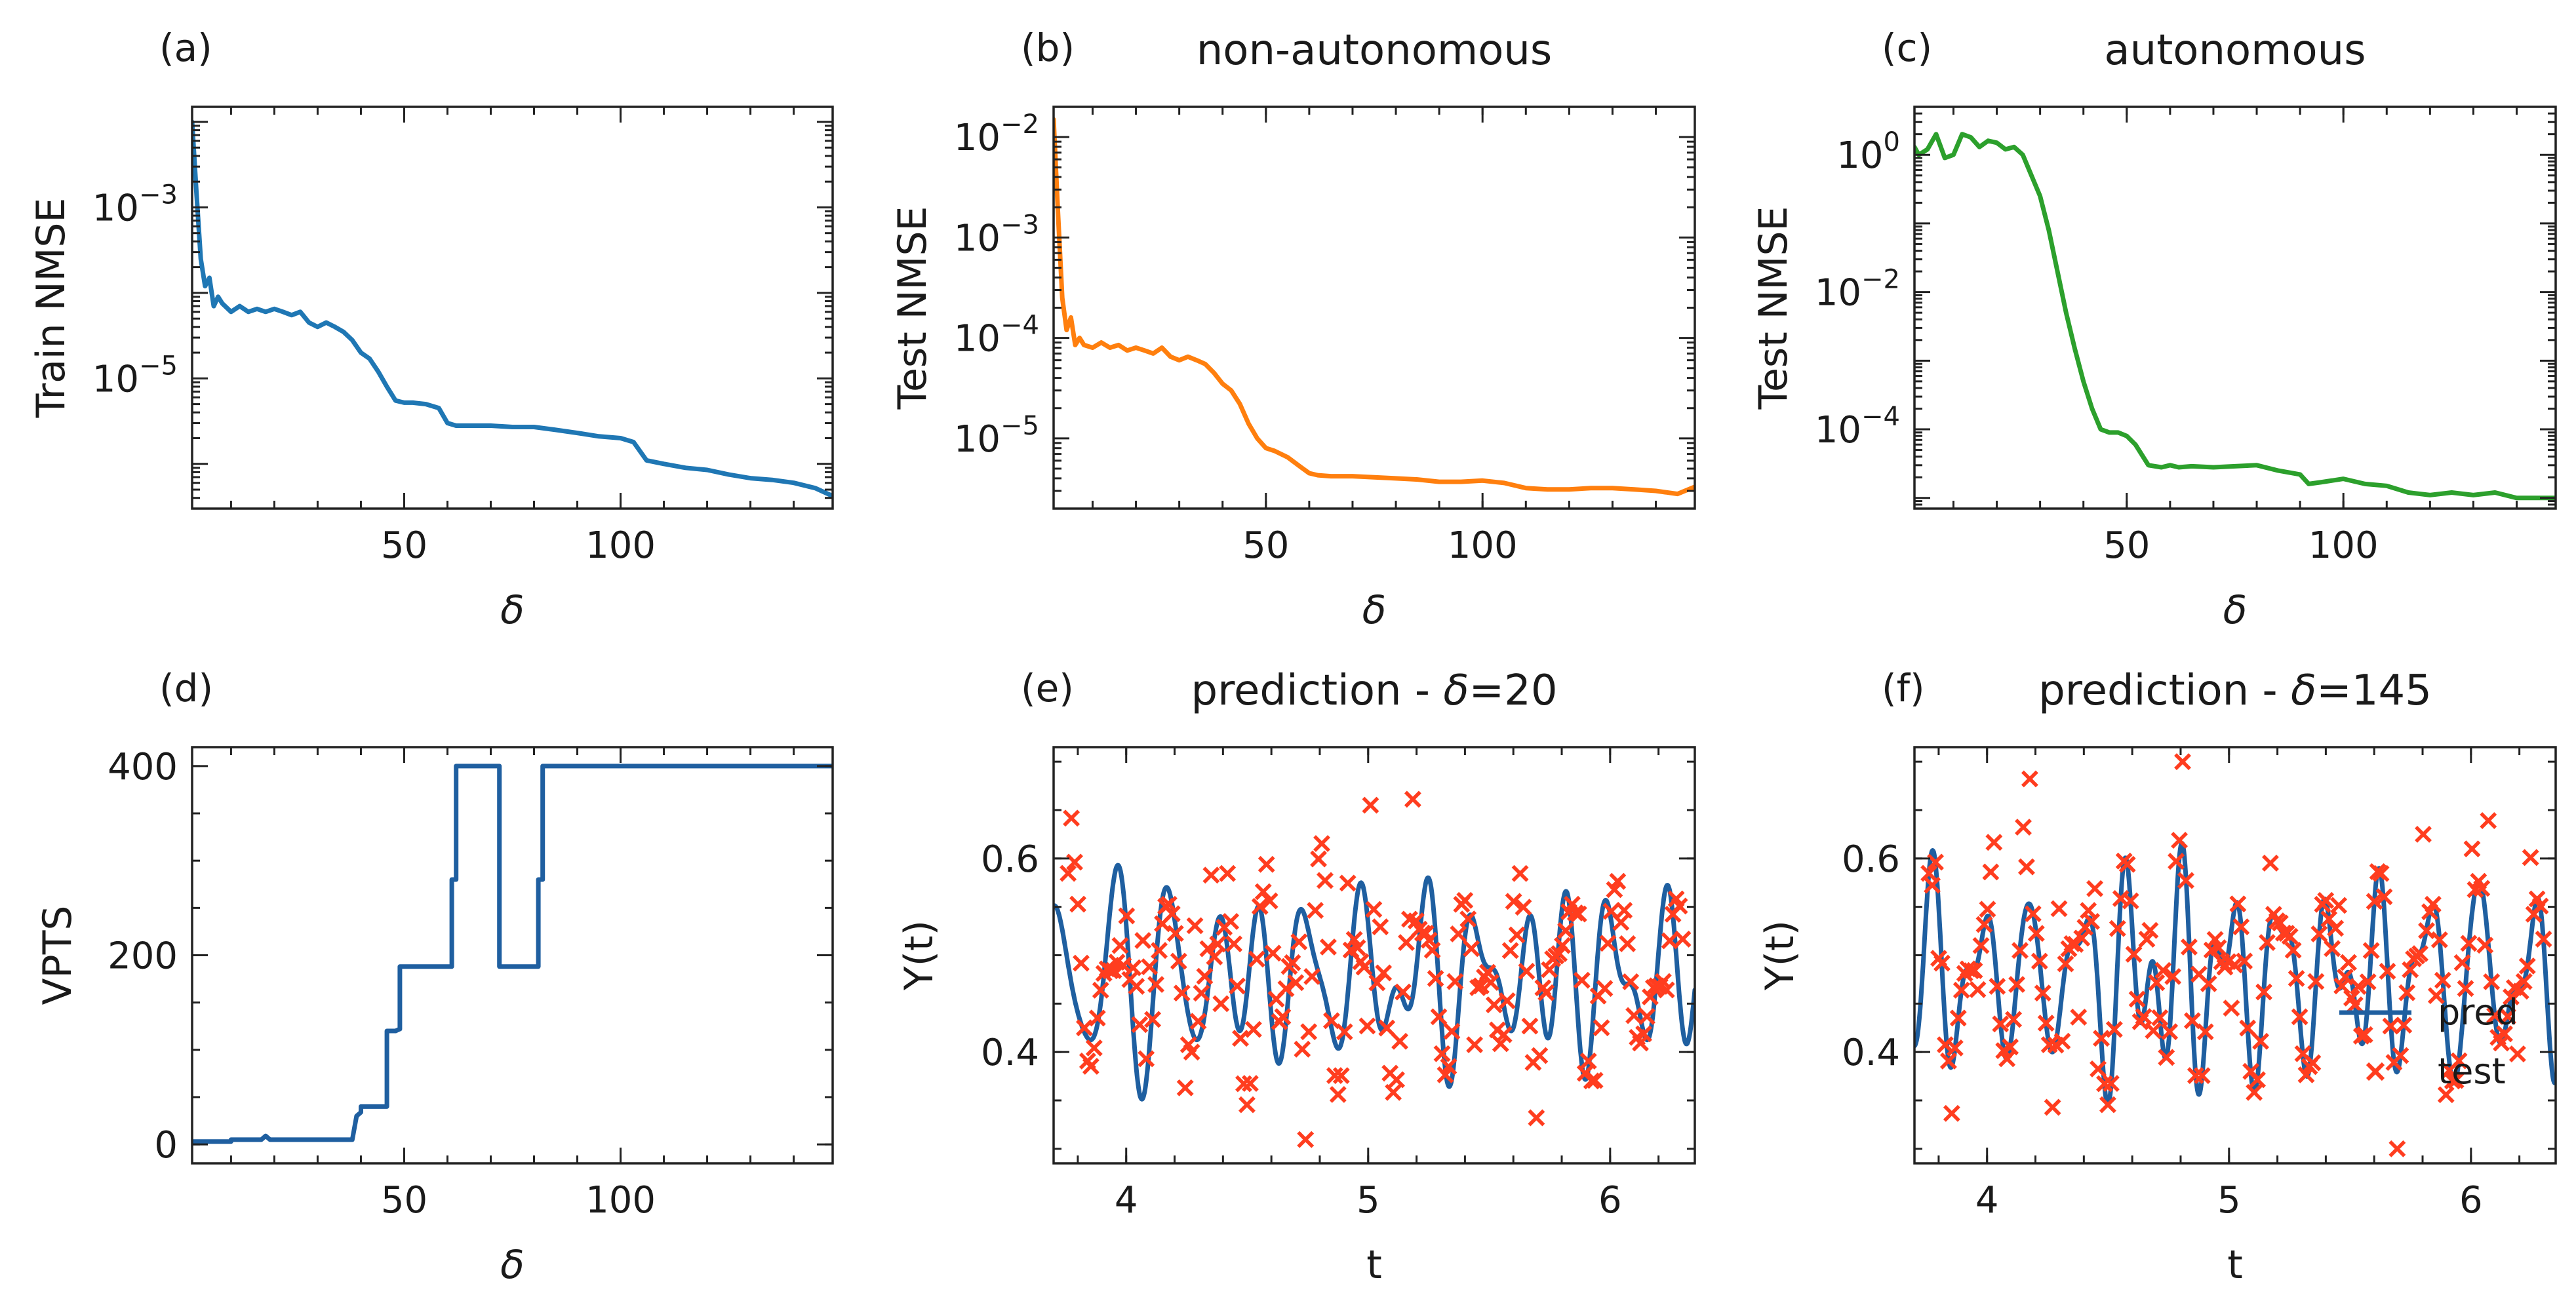 This screenshot has width=2576, height=1299. I want to click on panel-label: (a), so click(185, 48).